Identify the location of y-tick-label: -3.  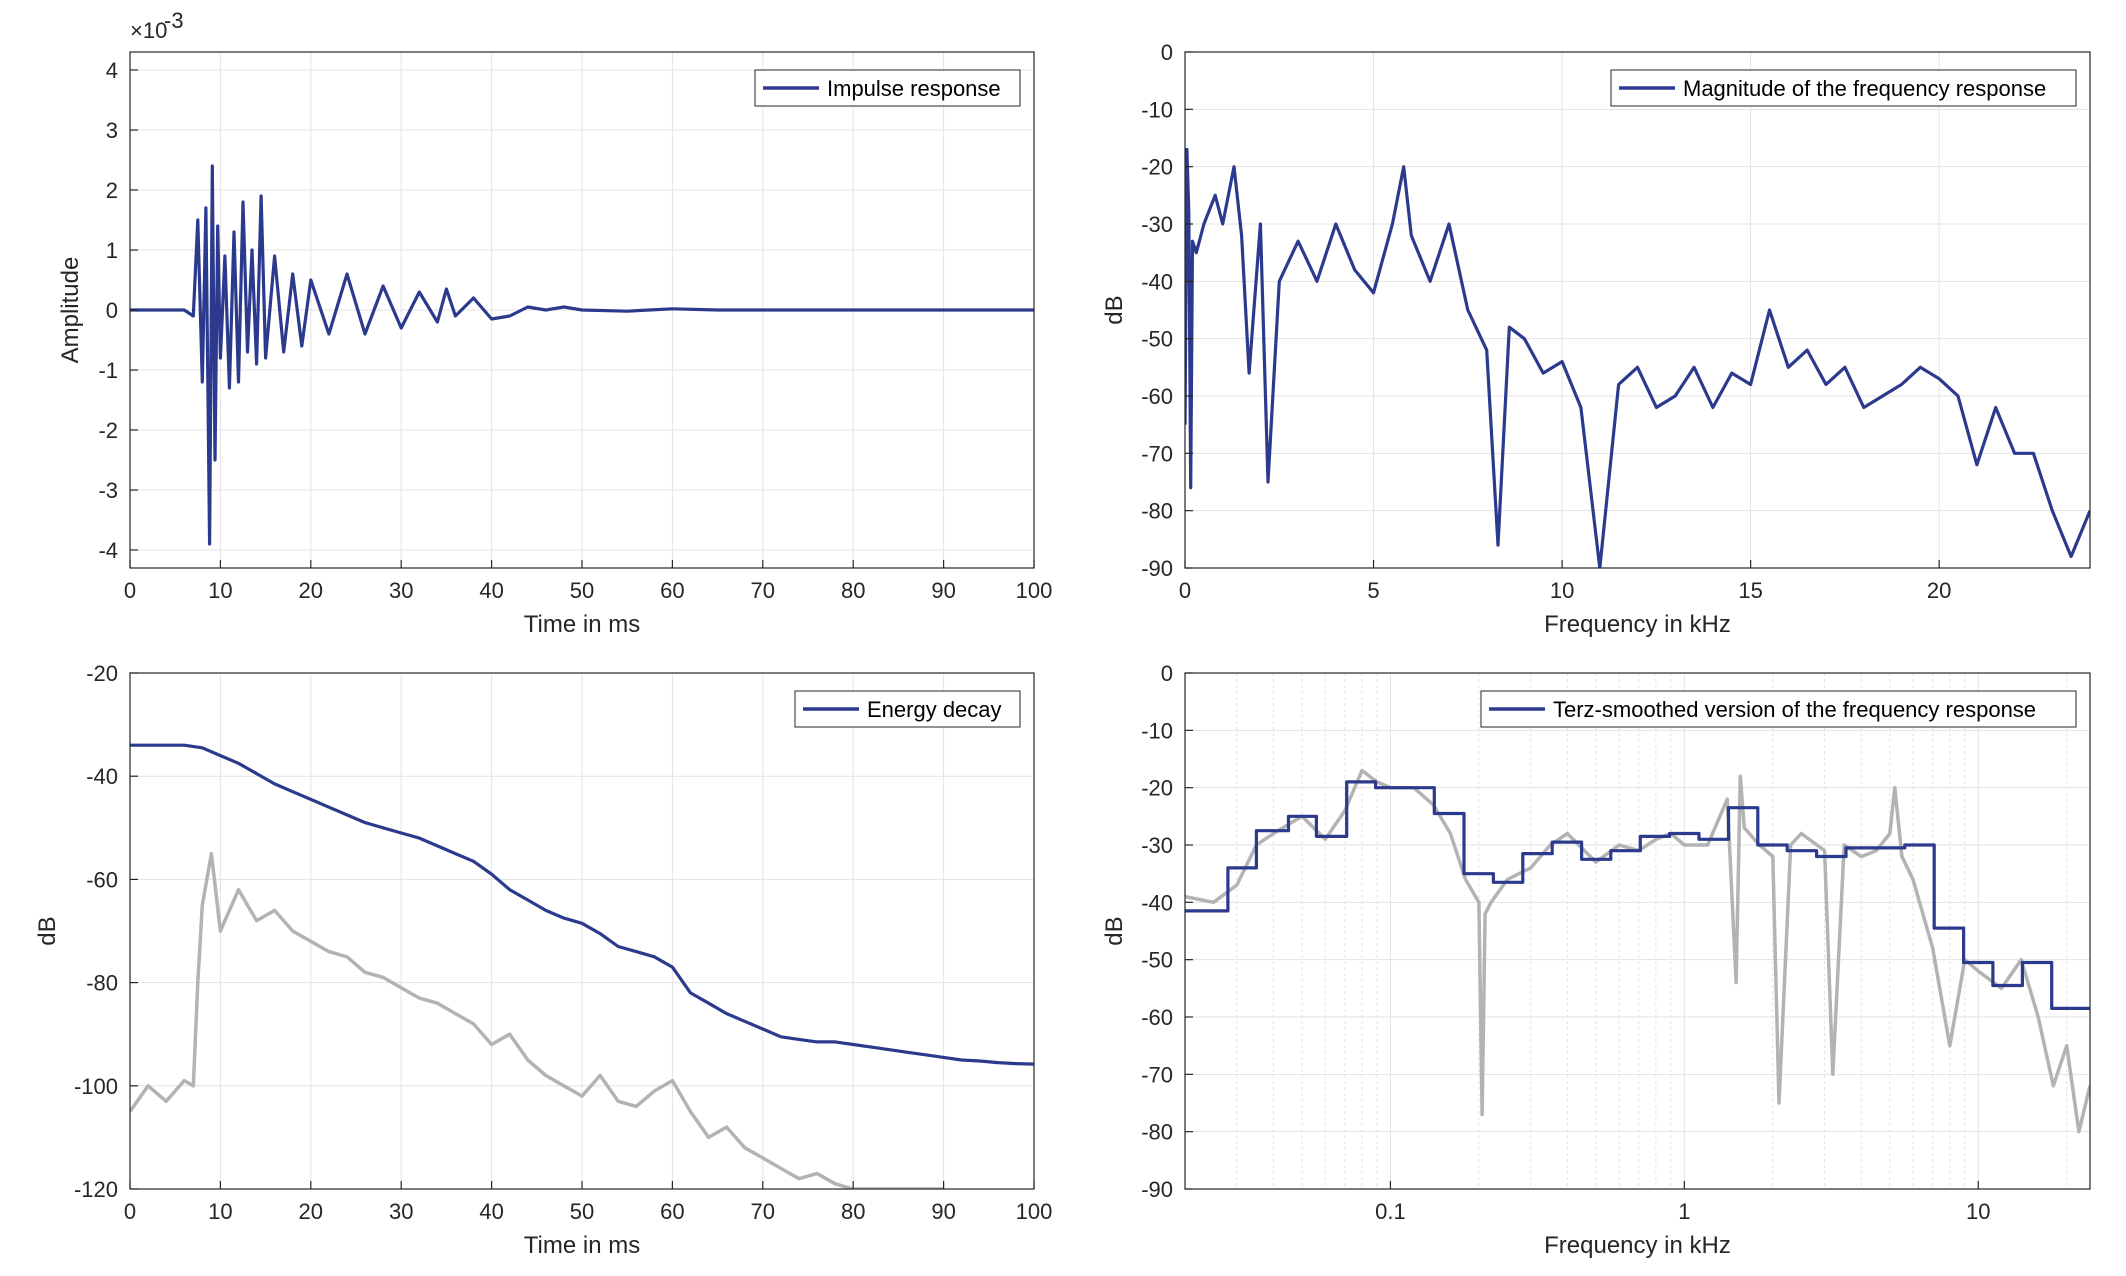
(108, 490).